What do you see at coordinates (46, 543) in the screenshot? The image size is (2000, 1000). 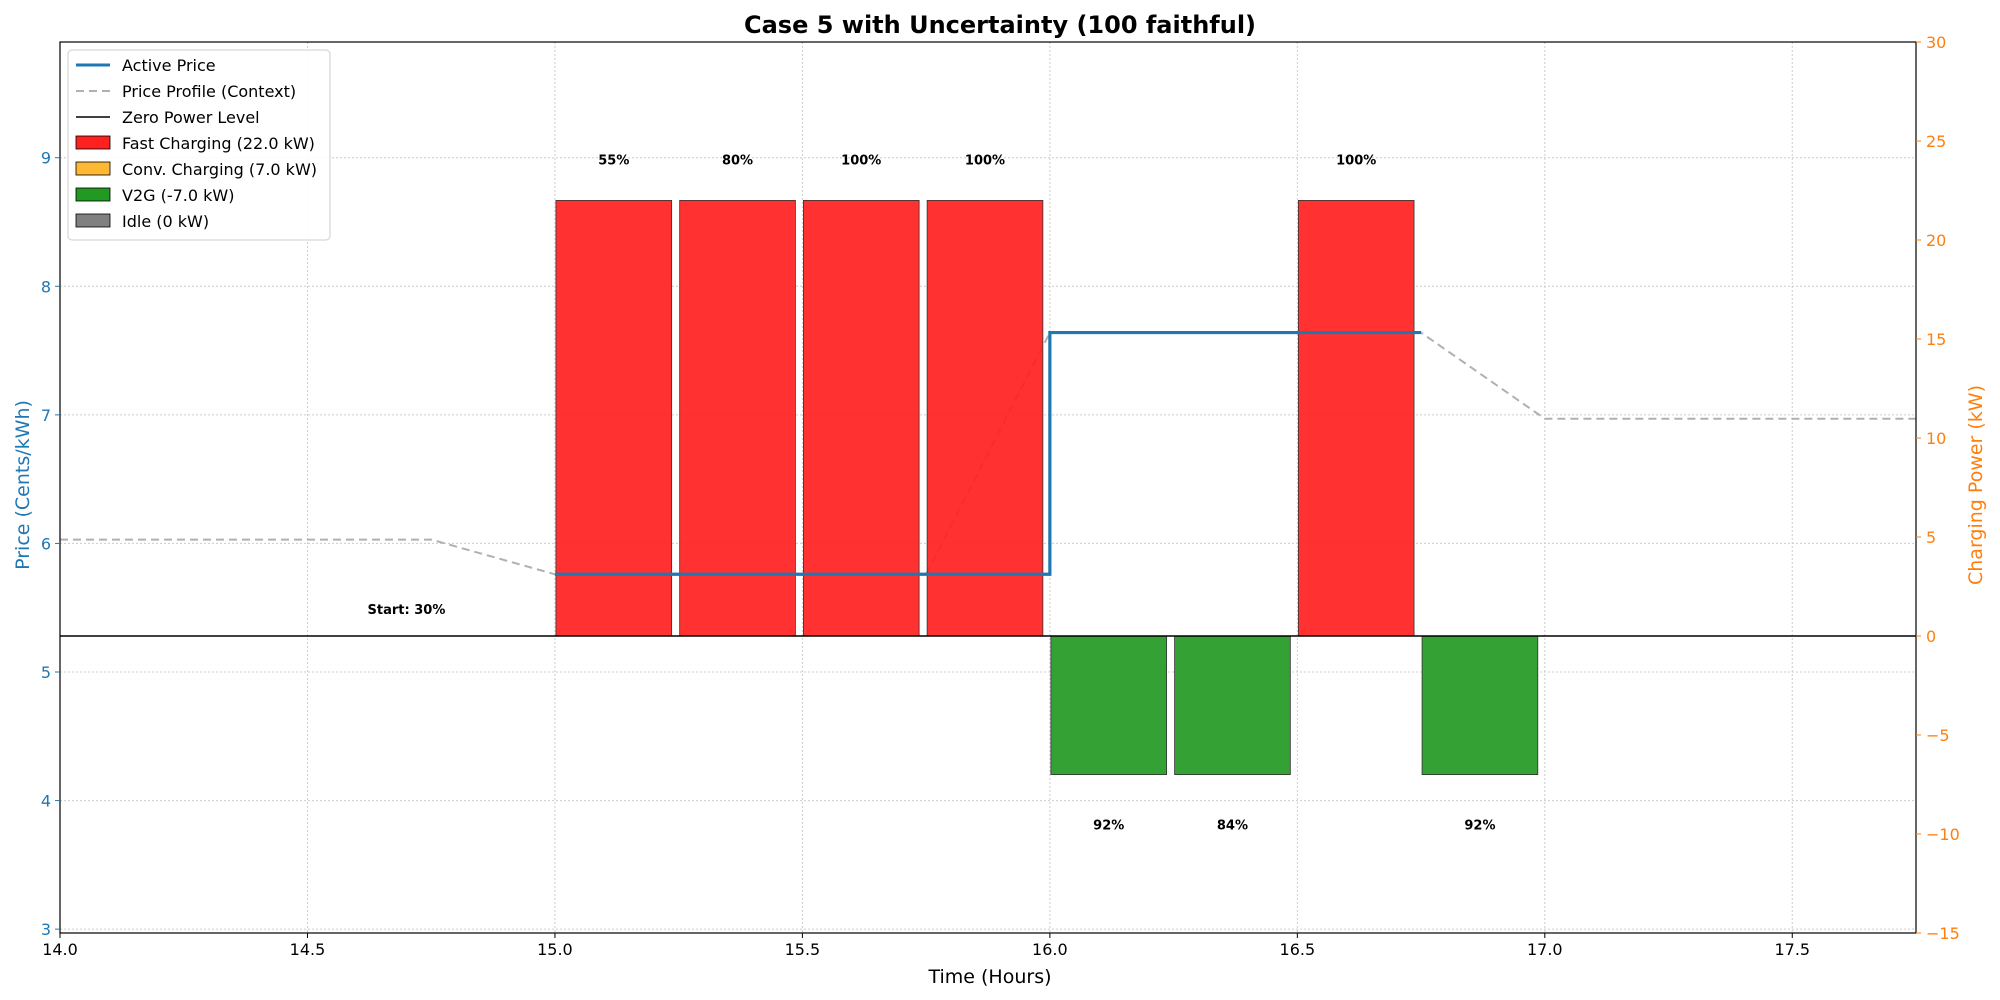 I see `y-left-tick-label: 6` at bounding box center [46, 543].